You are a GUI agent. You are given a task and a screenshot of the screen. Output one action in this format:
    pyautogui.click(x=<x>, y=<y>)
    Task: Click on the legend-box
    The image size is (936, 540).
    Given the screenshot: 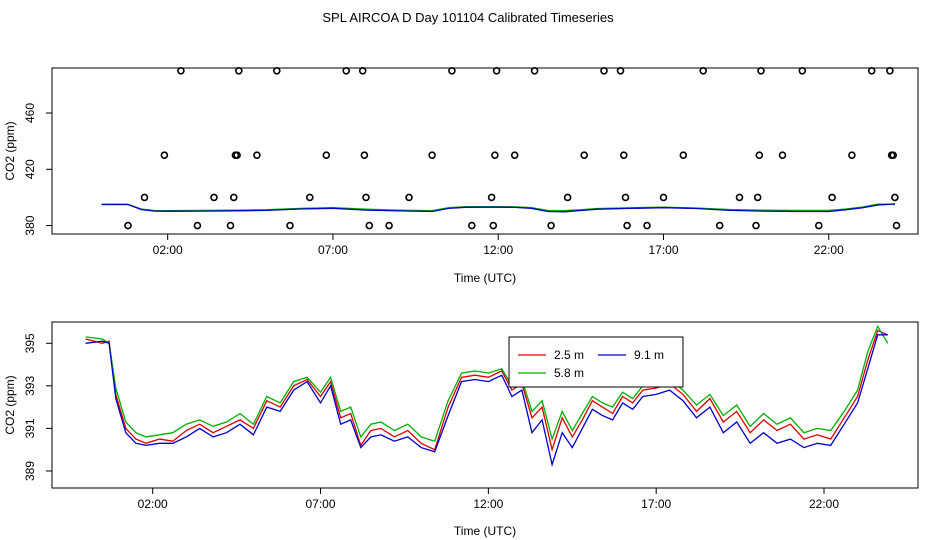 What is the action you would take?
    pyautogui.click(x=596, y=362)
    